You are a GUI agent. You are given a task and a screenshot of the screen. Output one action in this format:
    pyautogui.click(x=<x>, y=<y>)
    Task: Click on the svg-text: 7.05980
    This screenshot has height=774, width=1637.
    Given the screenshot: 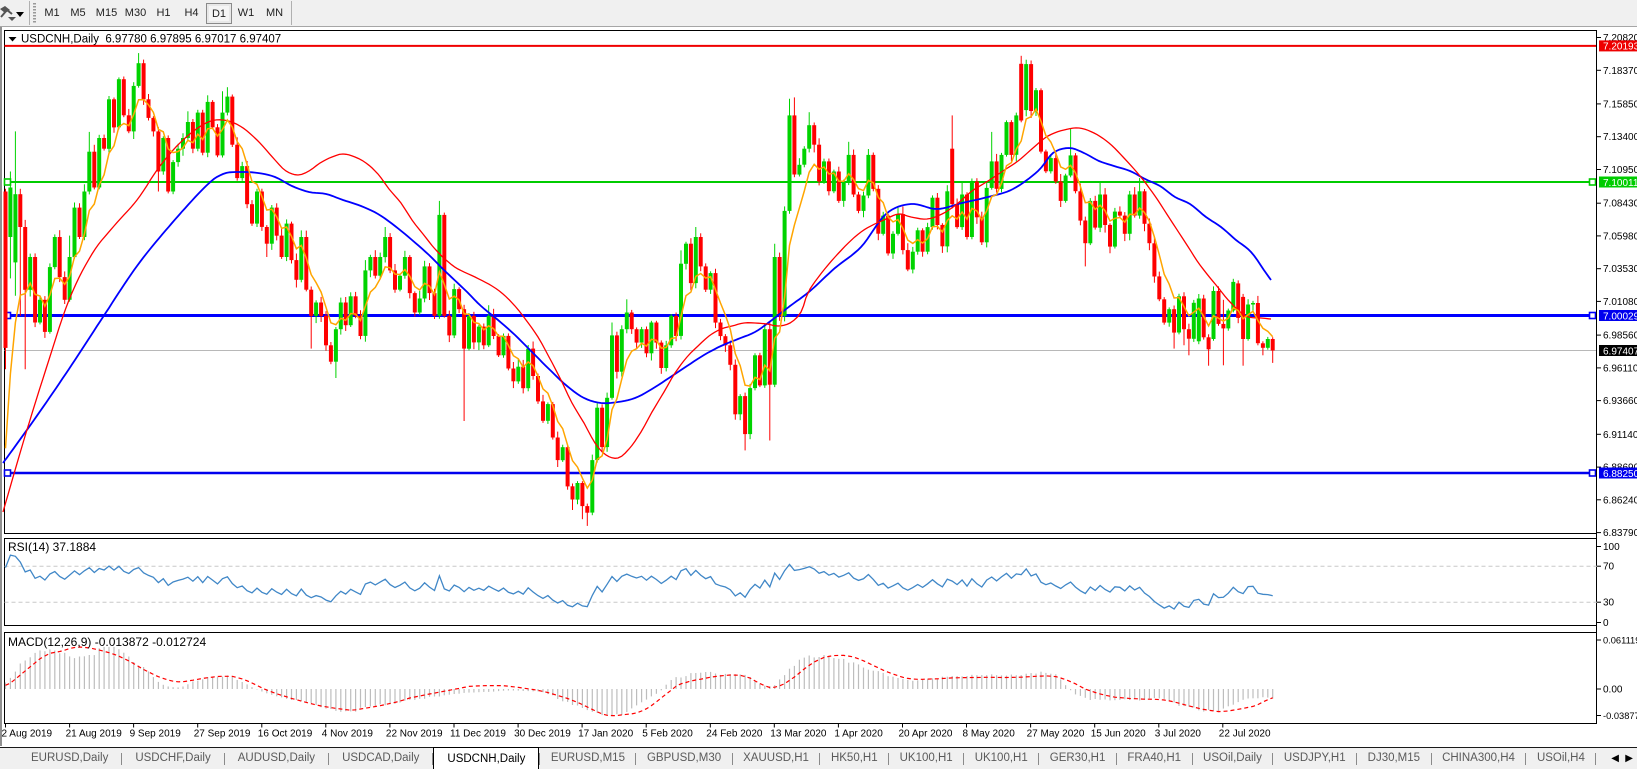 What is the action you would take?
    pyautogui.click(x=1620, y=236)
    